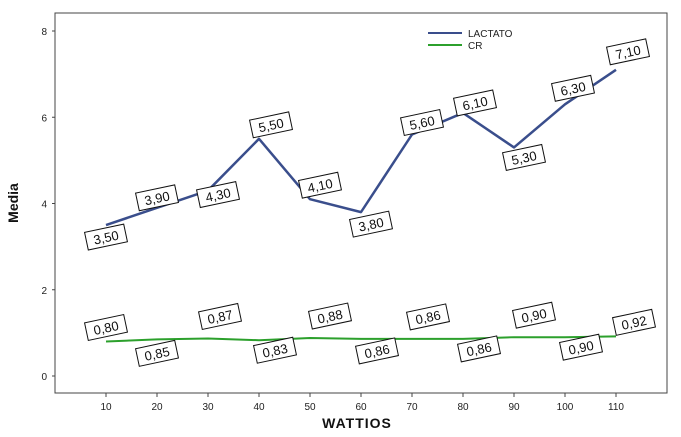 Image resolution: width=681 pixels, height=437 pixels. I want to click on data-label: 7,10, so click(628, 52).